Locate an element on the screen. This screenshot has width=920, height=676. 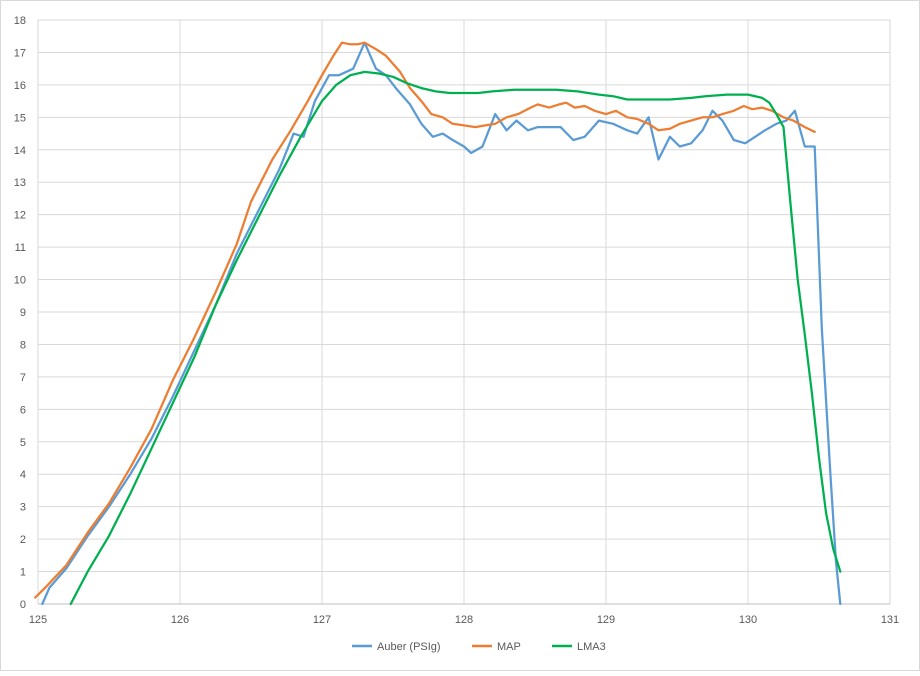
y-tick-label: 2 is located at coordinates (23, 540).